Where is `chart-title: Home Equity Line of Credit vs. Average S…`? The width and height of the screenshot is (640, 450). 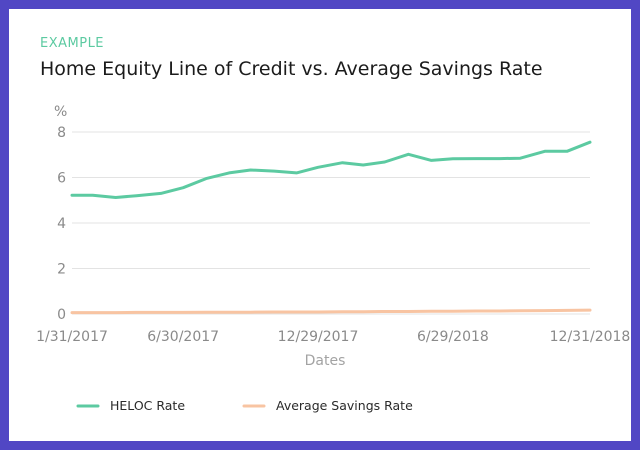 chart-title: Home Equity Line of Credit vs. Average S… is located at coordinates (291, 69).